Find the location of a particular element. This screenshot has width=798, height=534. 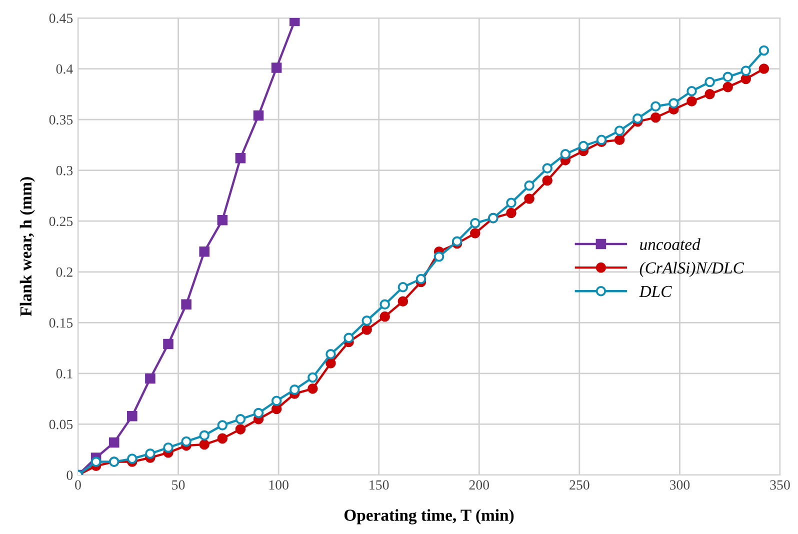

y-tick-label: 0.2 is located at coordinates (64, 272).